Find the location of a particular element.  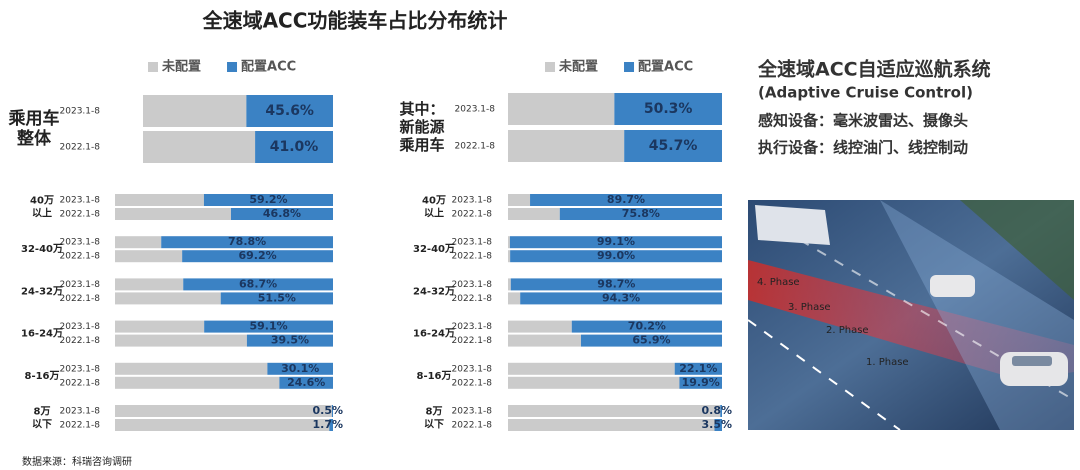

value-label: 98.7% is located at coordinates (616, 283).